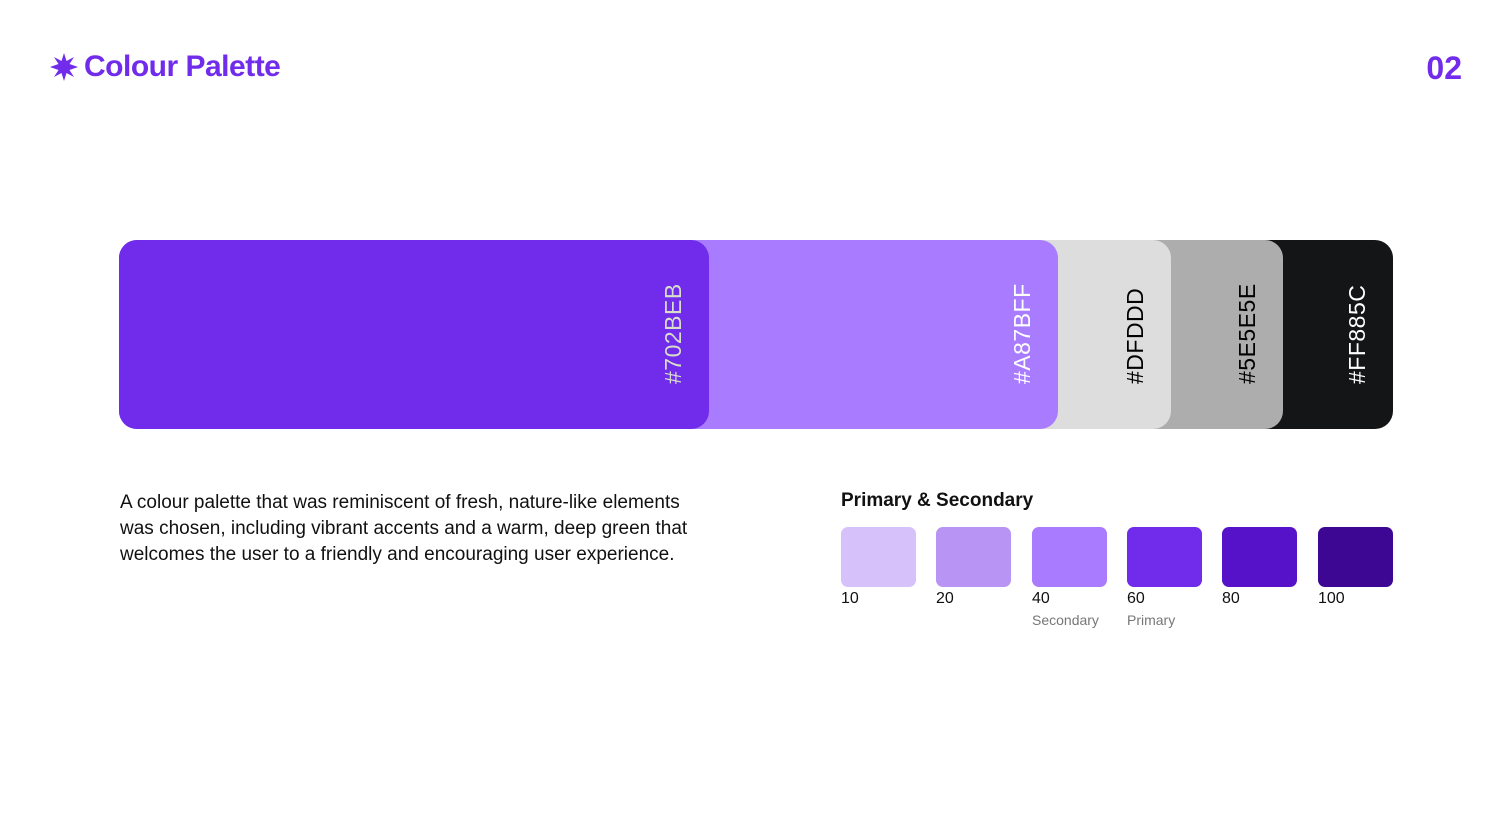 Image resolution: width=1512 pixels, height=820 pixels. I want to click on swatch-100: 100, so click(1355, 567).